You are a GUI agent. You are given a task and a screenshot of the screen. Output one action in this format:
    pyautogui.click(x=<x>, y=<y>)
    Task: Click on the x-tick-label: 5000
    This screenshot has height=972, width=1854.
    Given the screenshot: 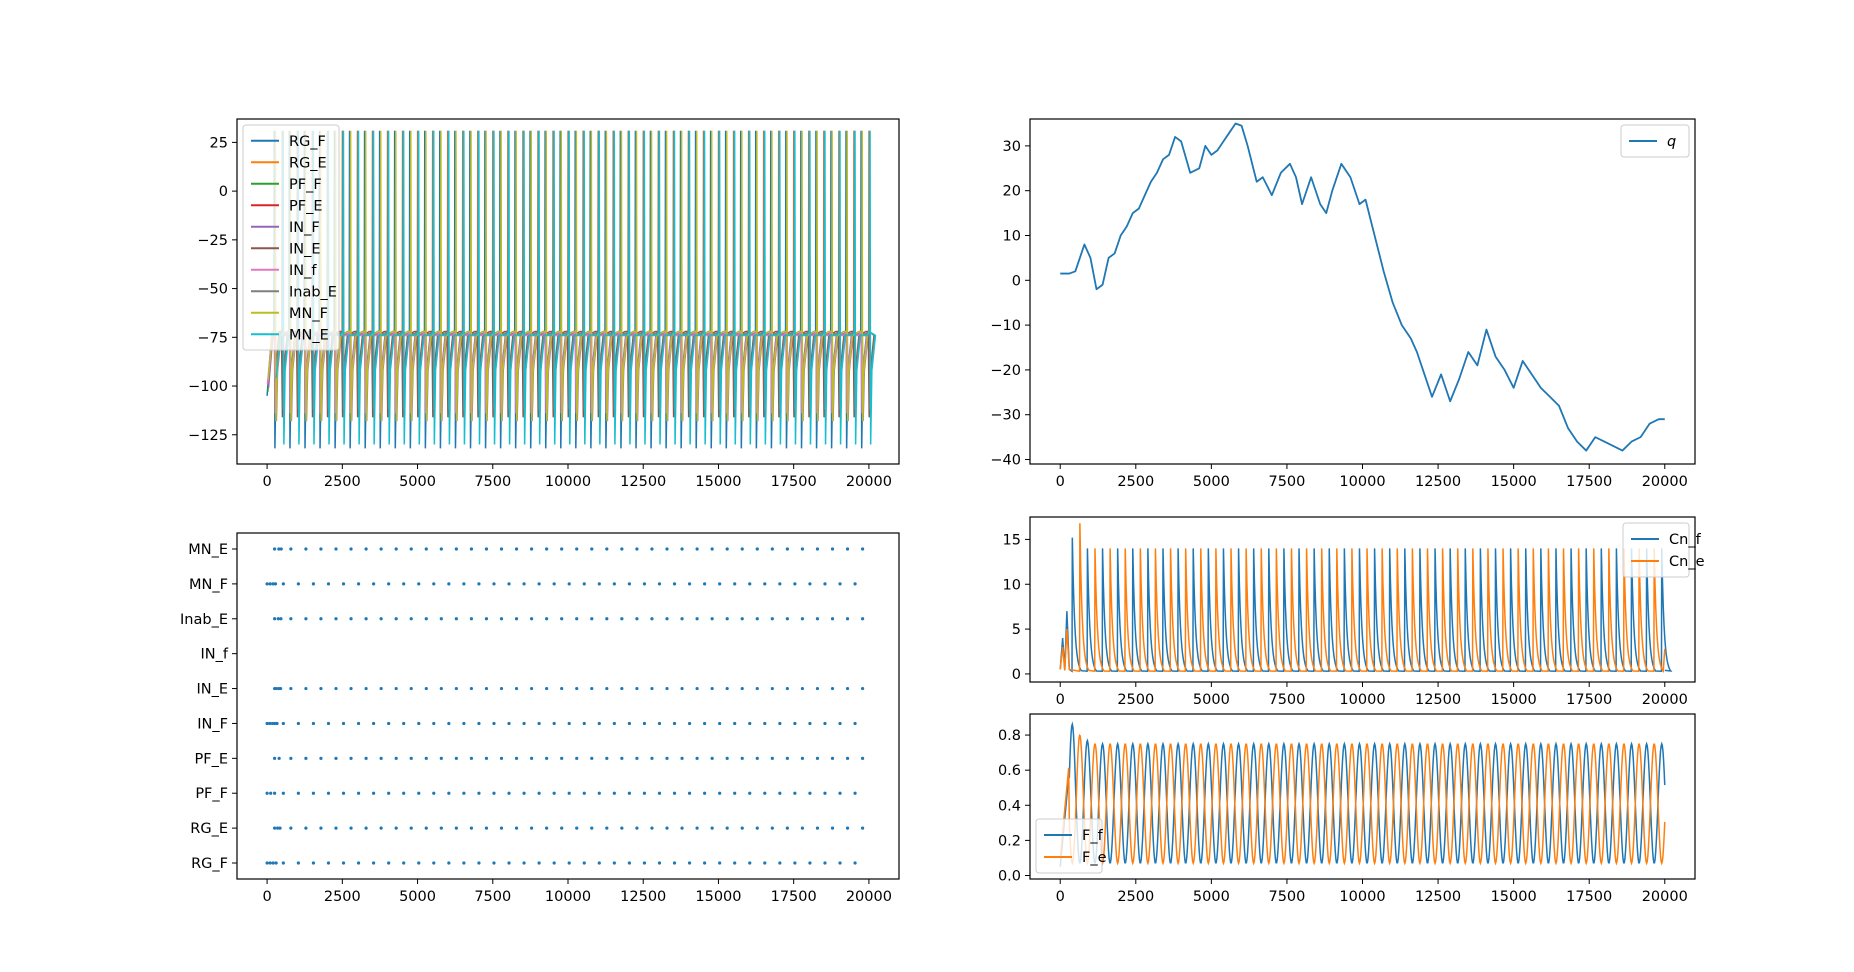 What is the action you would take?
    pyautogui.click(x=1211, y=897)
    